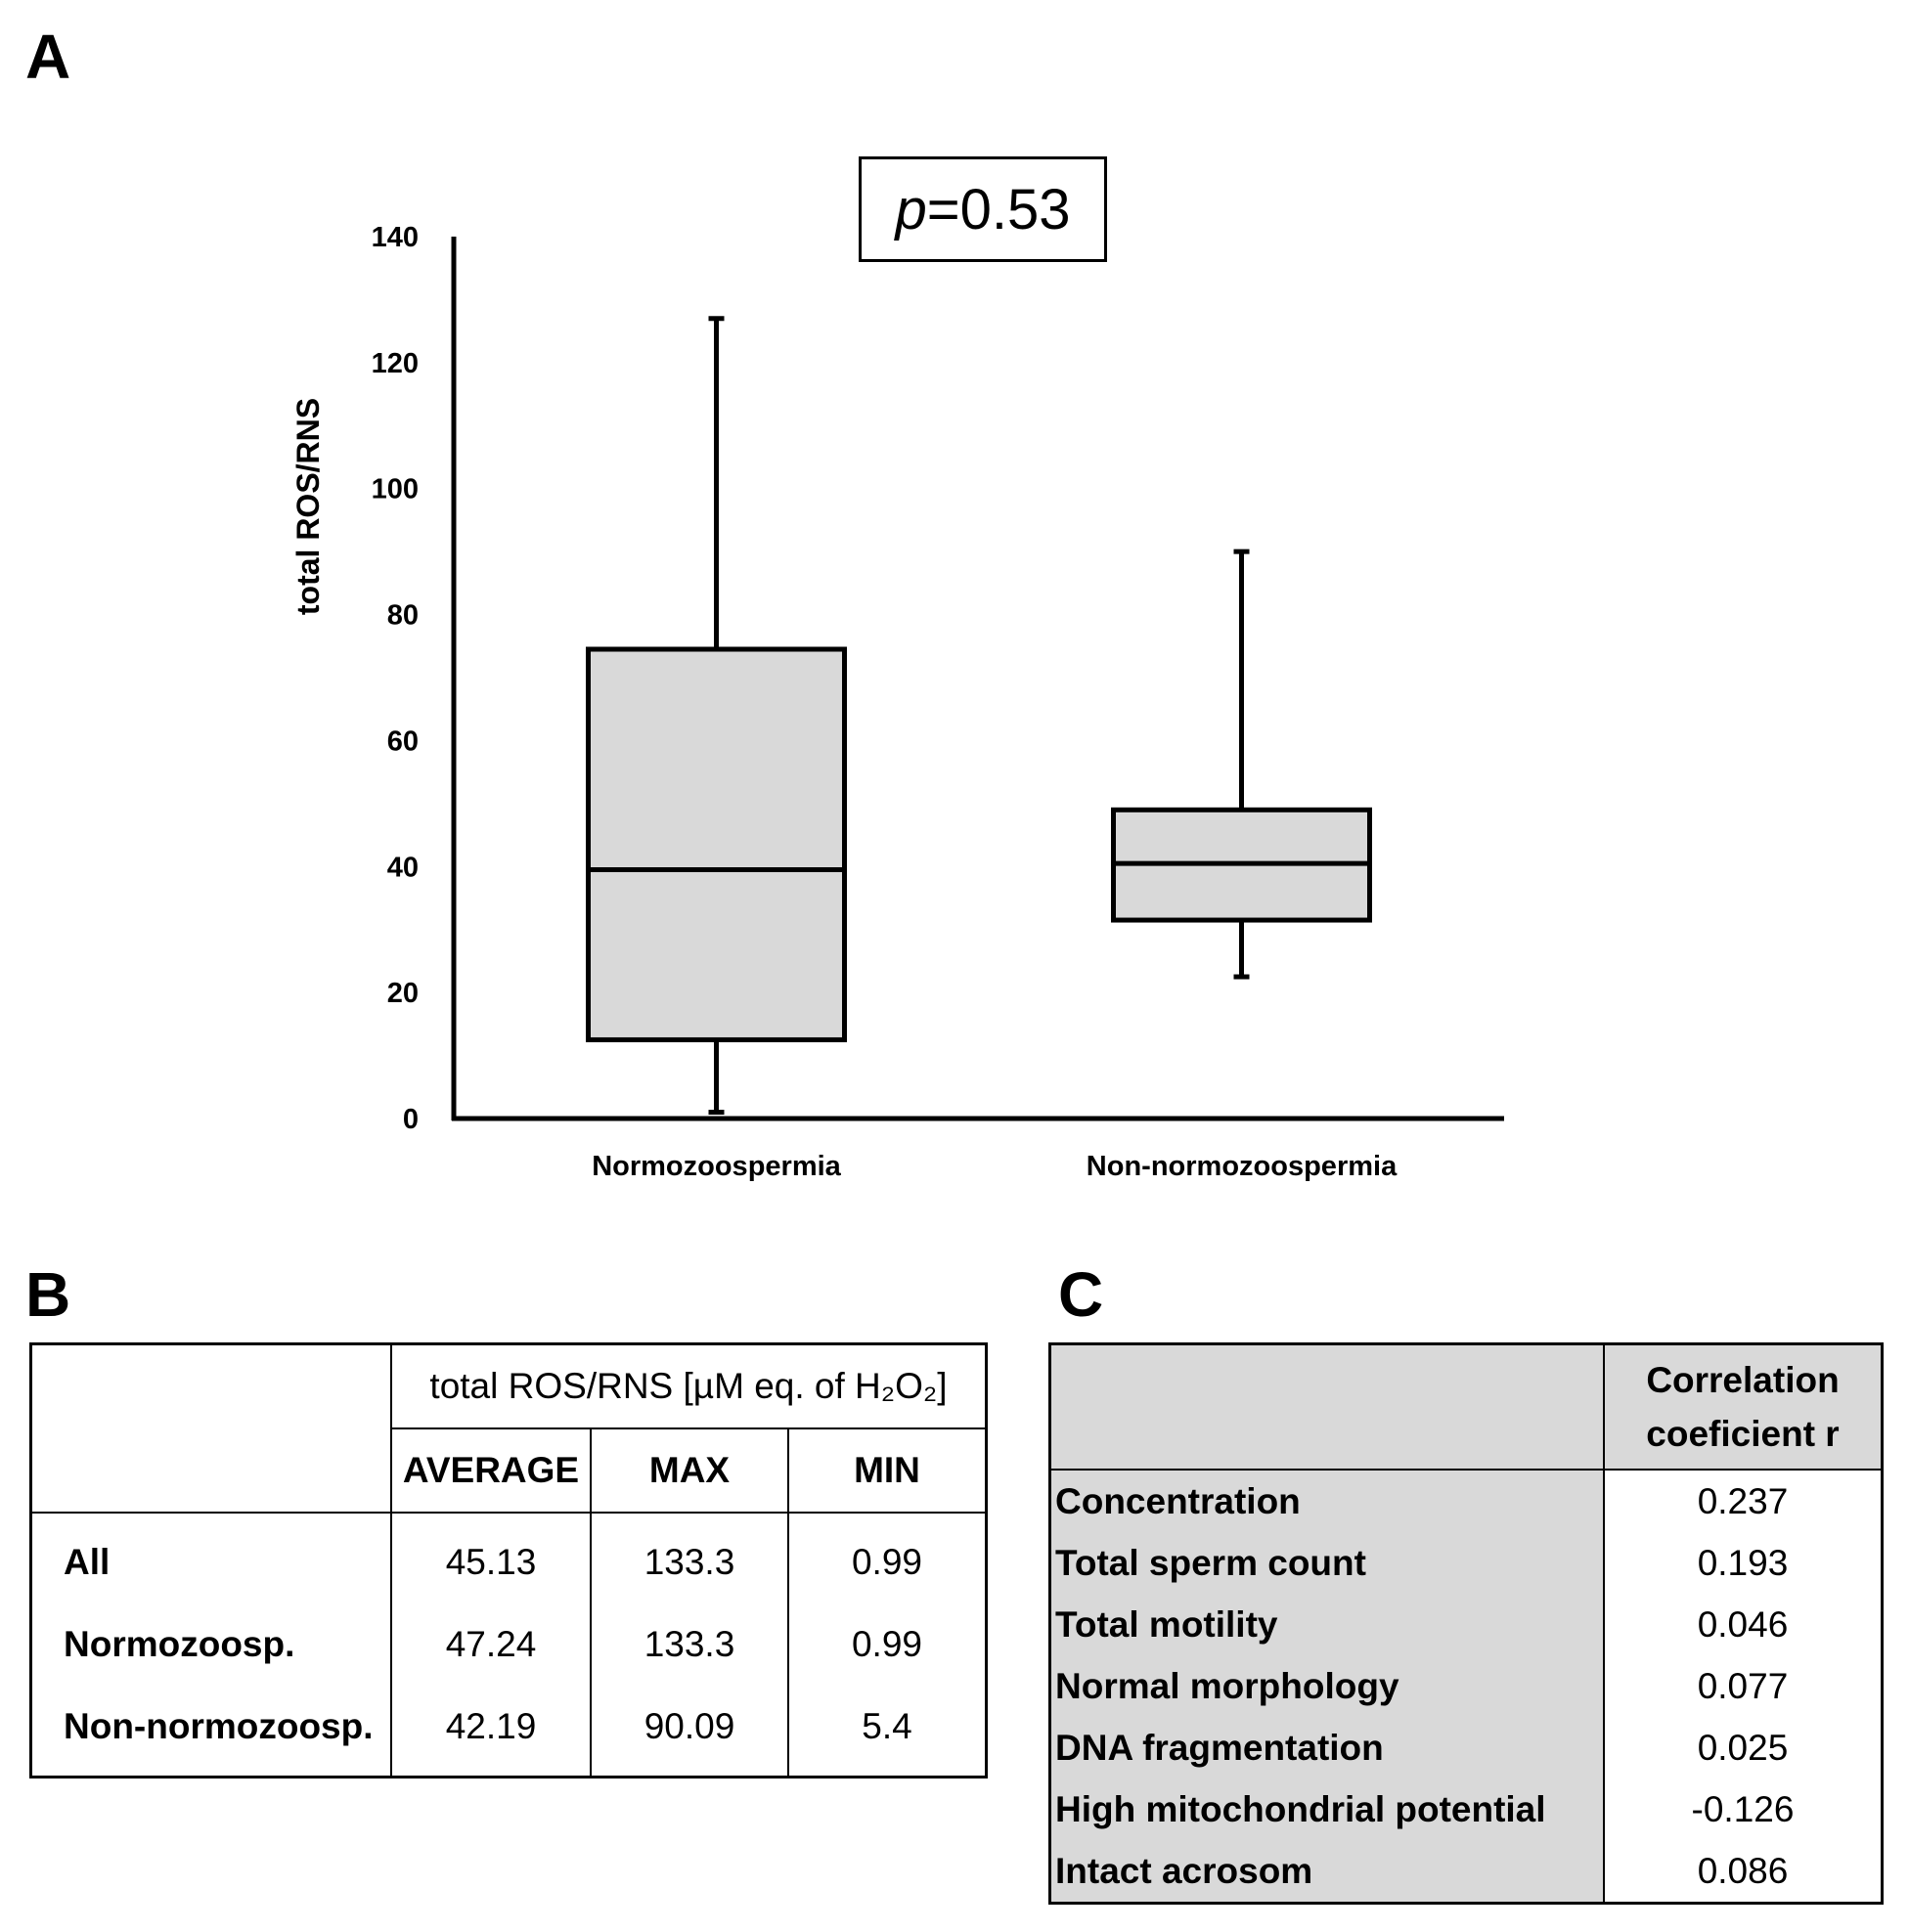 Image resolution: width=1909 pixels, height=1932 pixels. Describe the element at coordinates (308, 506) in the screenshot. I see `y-axis-title: total ROS/RNS` at that location.